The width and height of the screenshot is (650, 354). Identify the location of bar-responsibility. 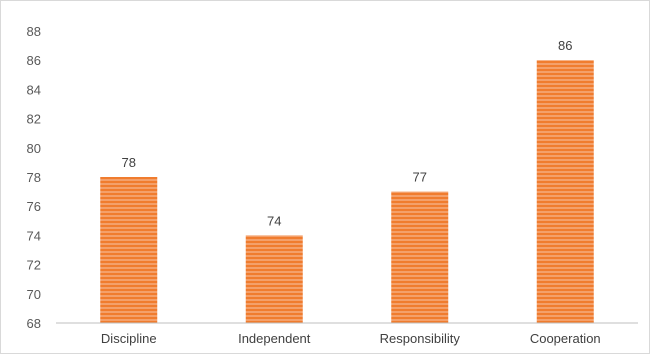
(420, 257).